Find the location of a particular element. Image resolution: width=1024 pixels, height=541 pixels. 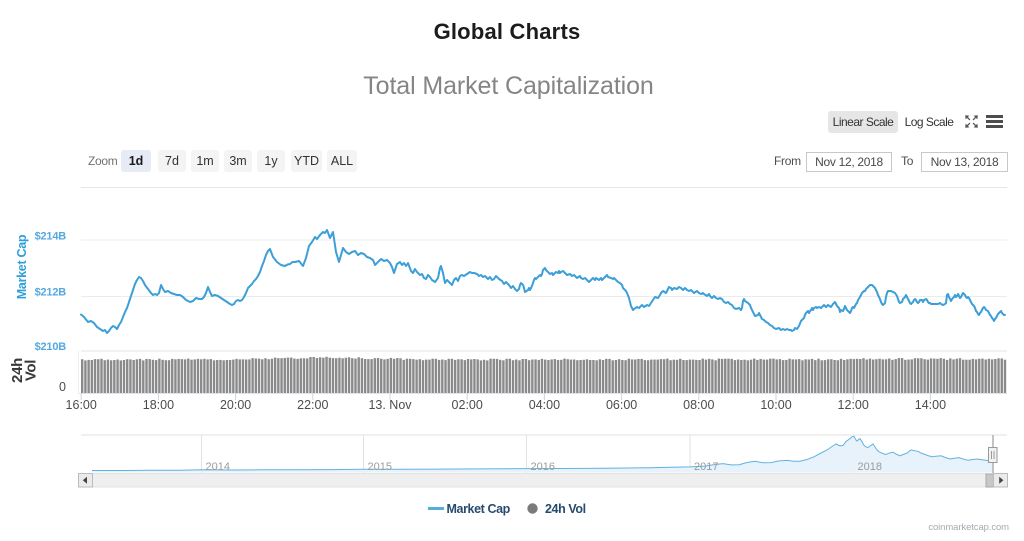

svg-text: 13. Nov is located at coordinates (390, 405).